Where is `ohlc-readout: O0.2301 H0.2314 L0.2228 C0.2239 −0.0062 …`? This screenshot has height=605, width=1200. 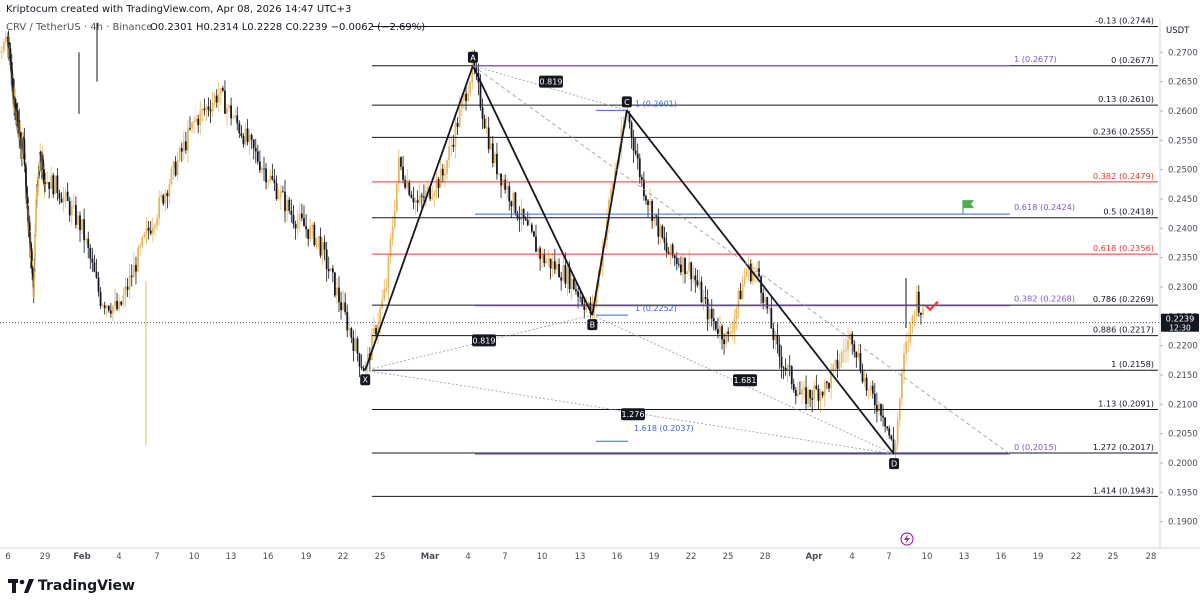
ohlc-readout: O0.2301 H0.2314 L0.2228 C0.2239 −0.0062 … is located at coordinates (288, 27).